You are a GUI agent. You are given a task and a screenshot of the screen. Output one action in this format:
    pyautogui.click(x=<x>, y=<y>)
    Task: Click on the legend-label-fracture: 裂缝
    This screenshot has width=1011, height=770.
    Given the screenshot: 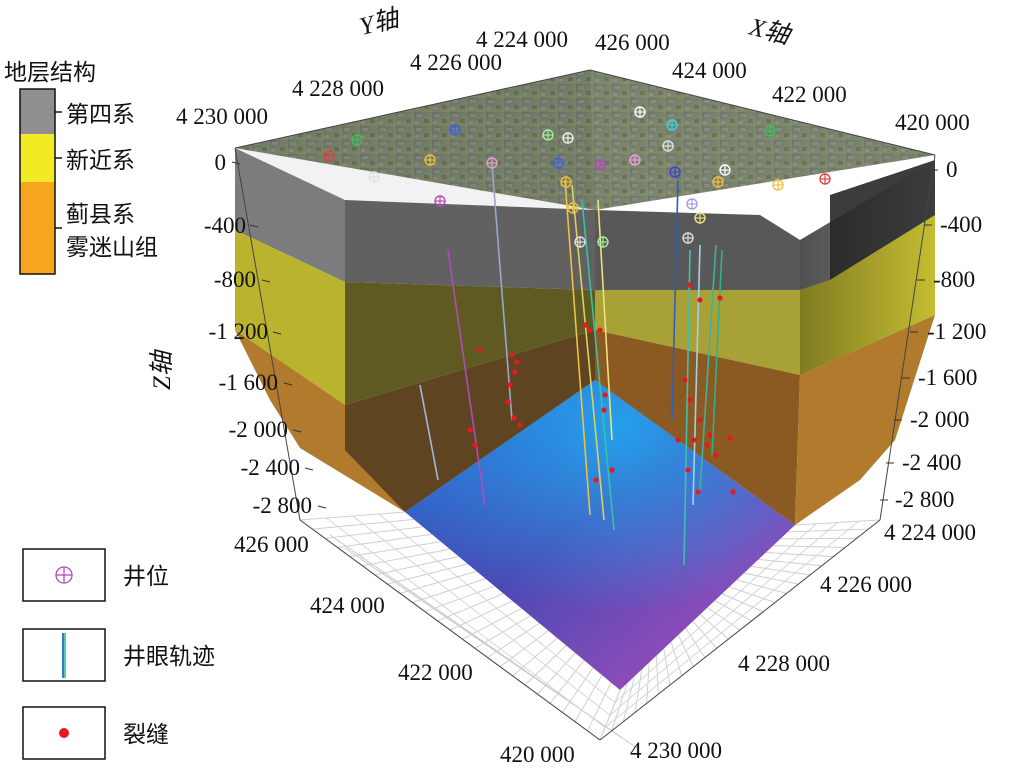 What is the action you would take?
    pyautogui.click(x=146, y=735)
    